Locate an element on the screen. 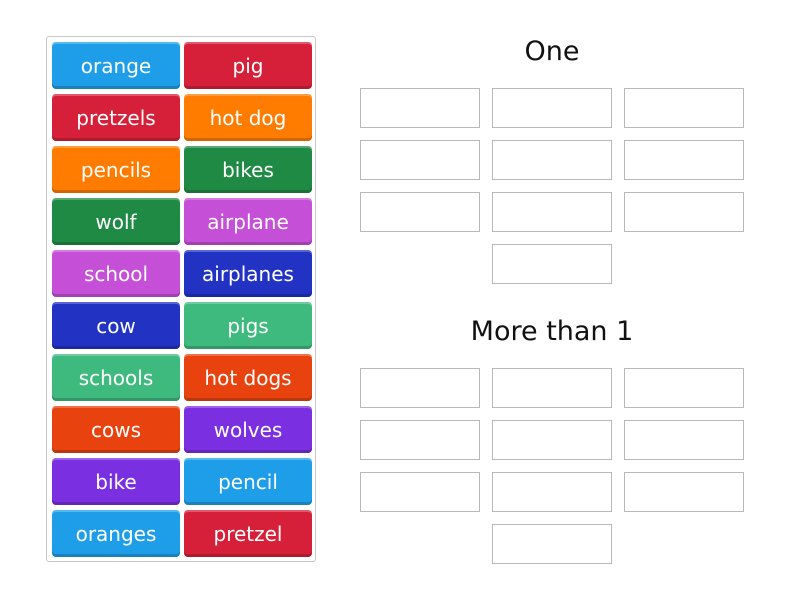 The image size is (800, 600). word-tile: cow is located at coordinates (116, 325).